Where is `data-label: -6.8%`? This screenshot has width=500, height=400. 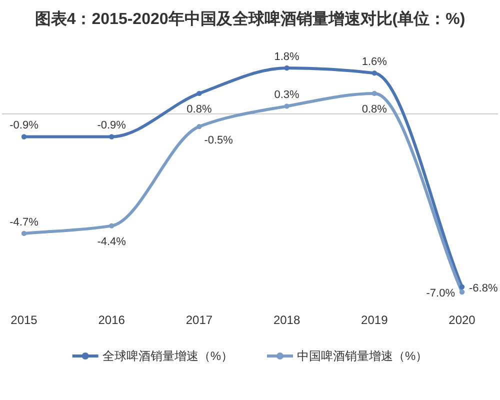 data-label: -6.8% is located at coordinates (483, 288).